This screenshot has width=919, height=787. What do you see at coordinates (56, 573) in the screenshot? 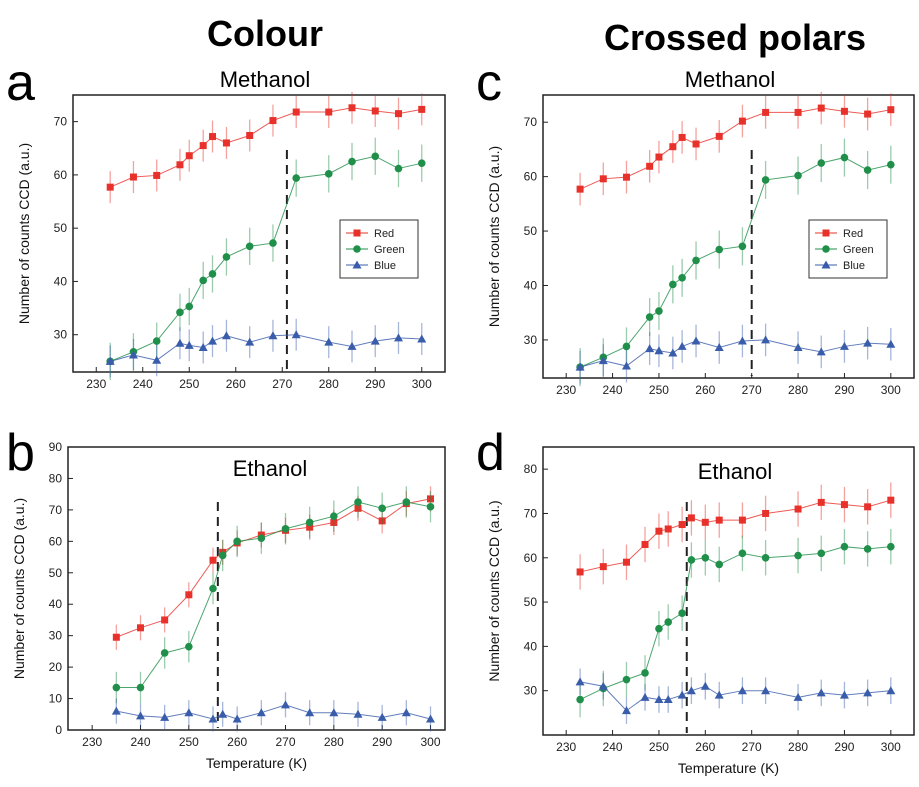
I see `y-tick-label: 50` at bounding box center [56, 573].